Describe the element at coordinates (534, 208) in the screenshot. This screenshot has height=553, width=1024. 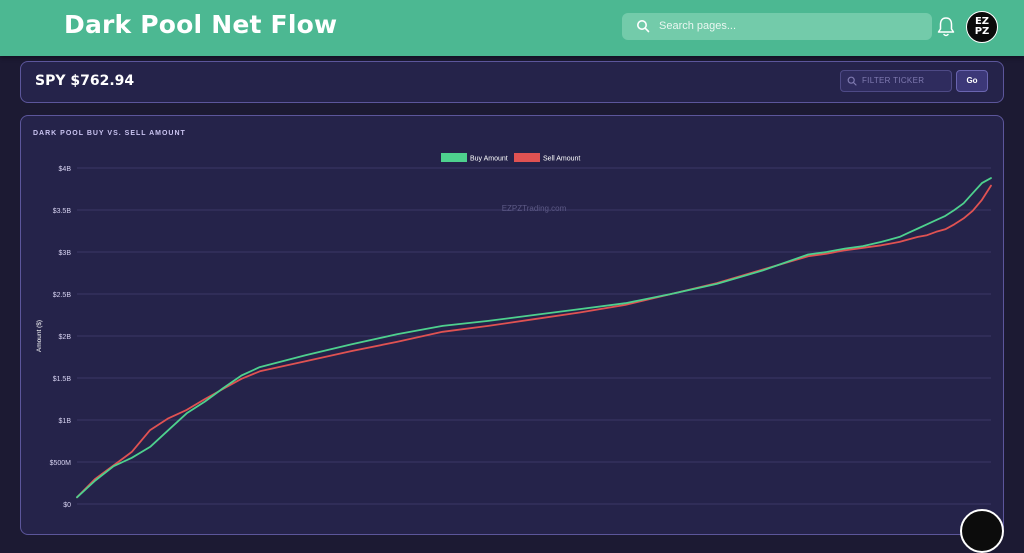
I see `watermark: EZPZTrading.com` at that location.